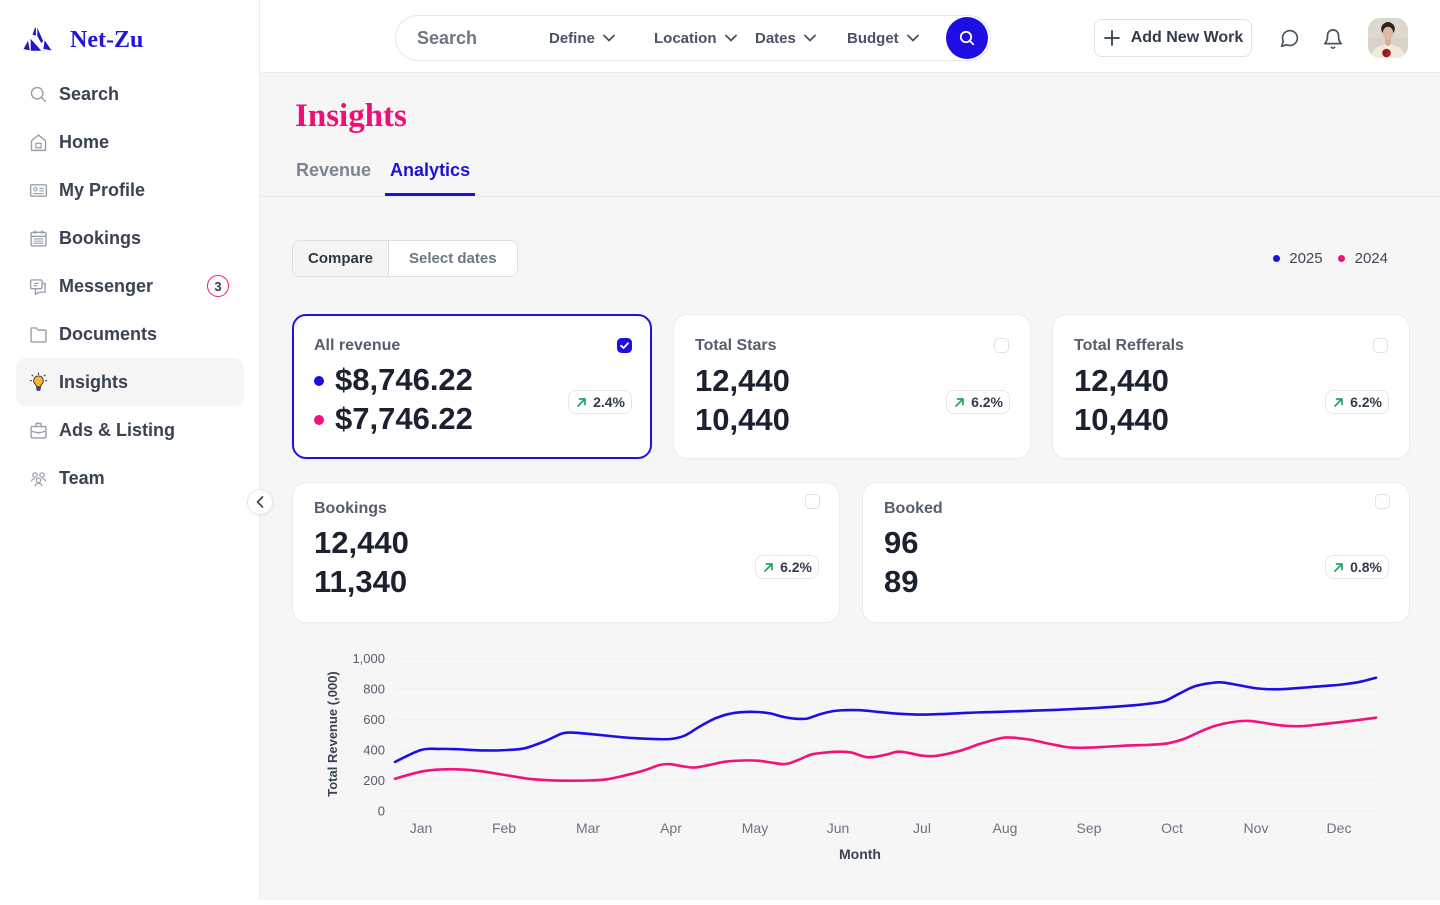 The image size is (1440, 905). I want to click on svg-text: Sep, so click(1089, 828).